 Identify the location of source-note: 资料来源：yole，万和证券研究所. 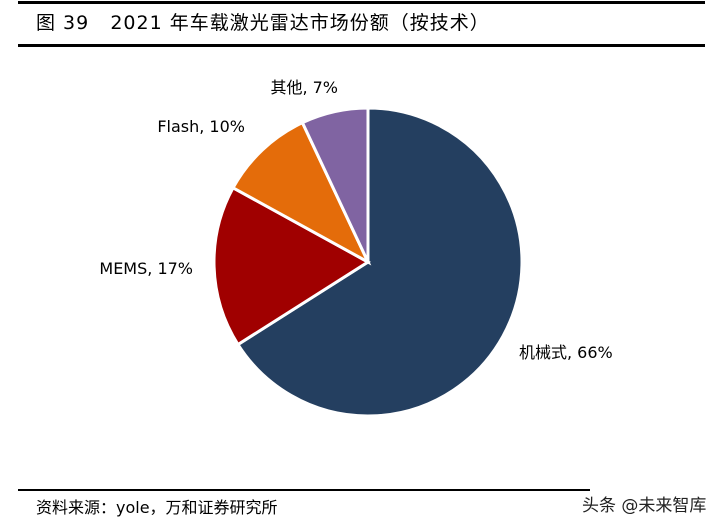
(157, 507).